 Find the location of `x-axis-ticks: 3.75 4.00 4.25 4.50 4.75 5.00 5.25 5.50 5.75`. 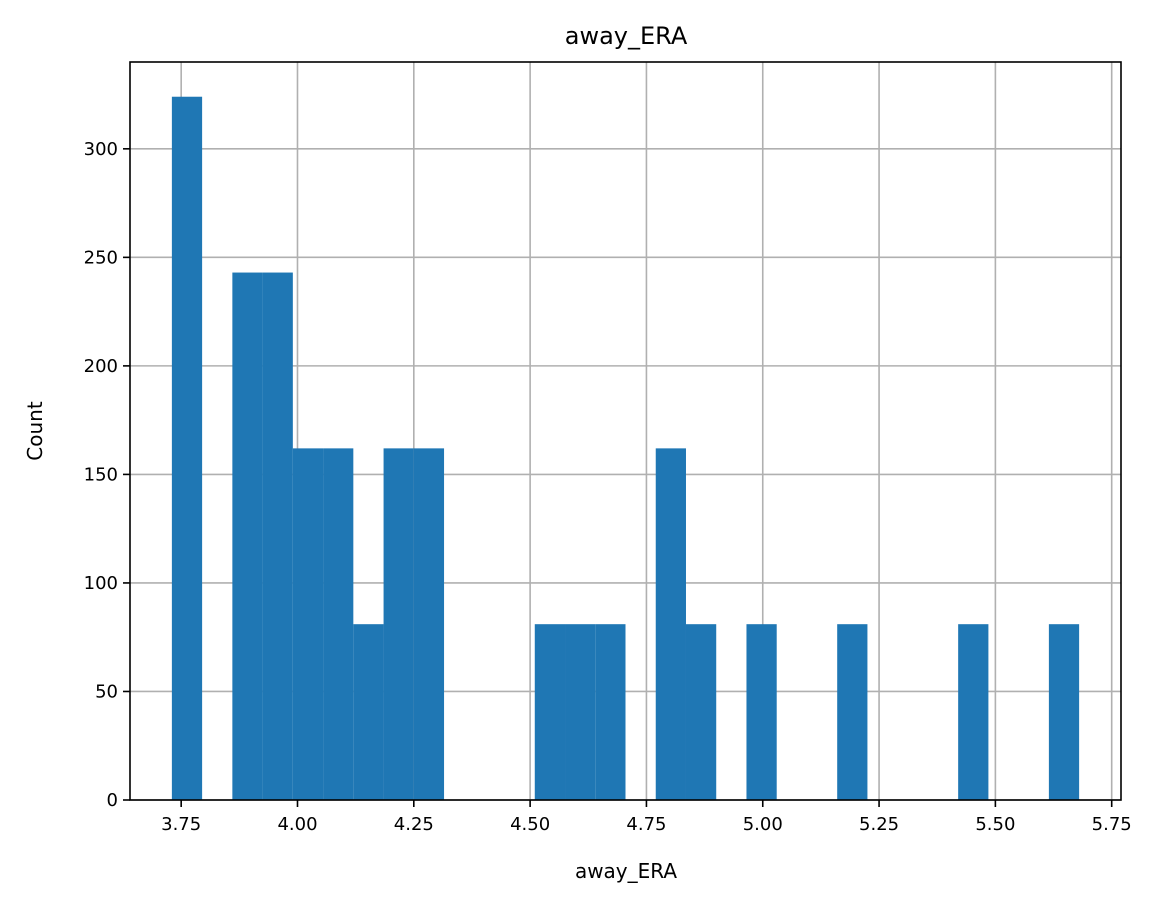

x-axis-ticks: 3.75 4.00 4.25 4.50 4.75 5.00 5.25 5.50 5.75 is located at coordinates (646, 817).